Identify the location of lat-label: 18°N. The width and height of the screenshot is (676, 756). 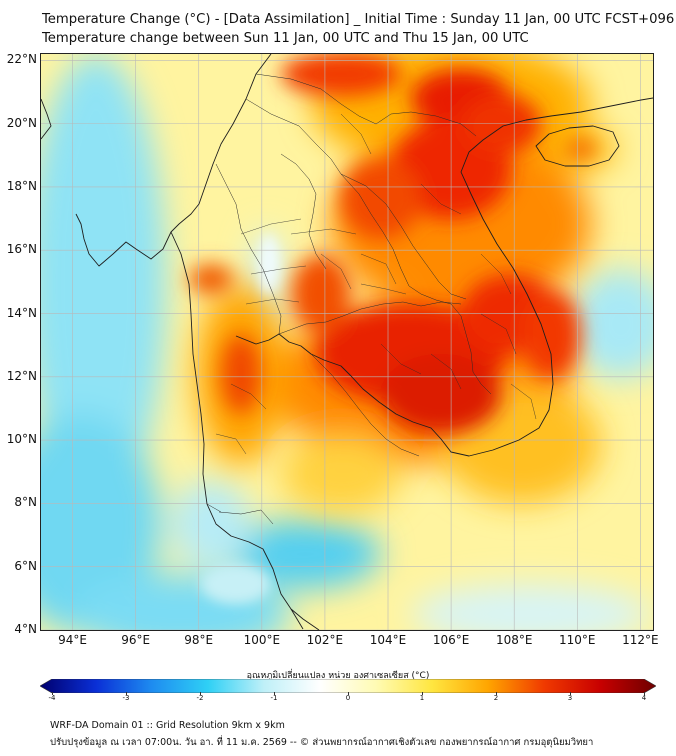
(21, 185).